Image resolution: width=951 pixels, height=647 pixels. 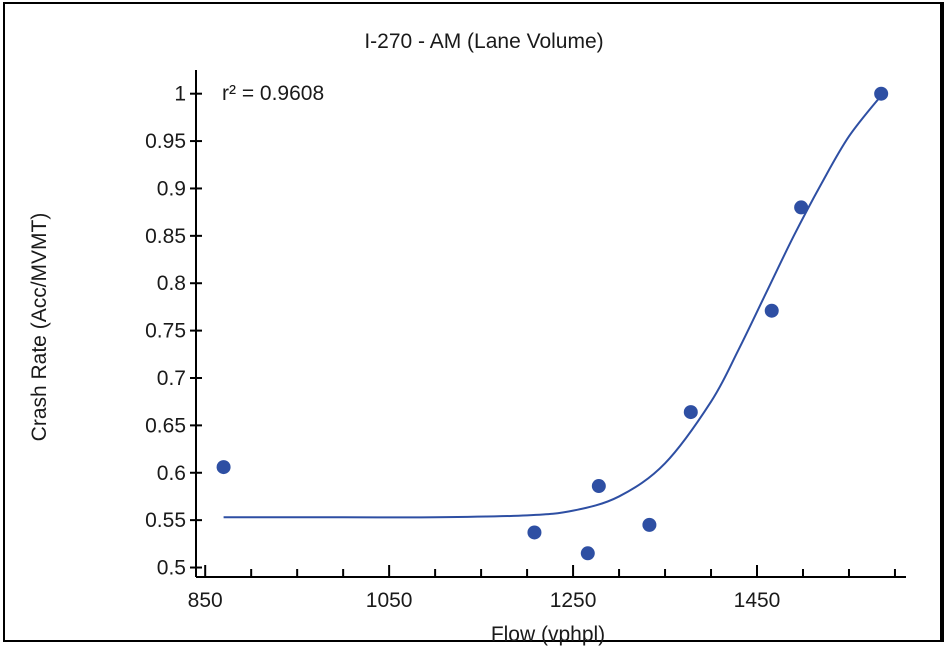 I want to click on x-tick-label: 1450, so click(x=757, y=600).